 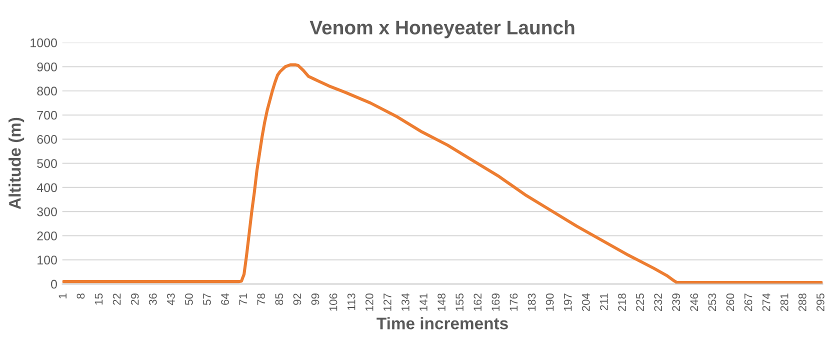 I want to click on x-tick-label: 8, so click(x=80, y=296).